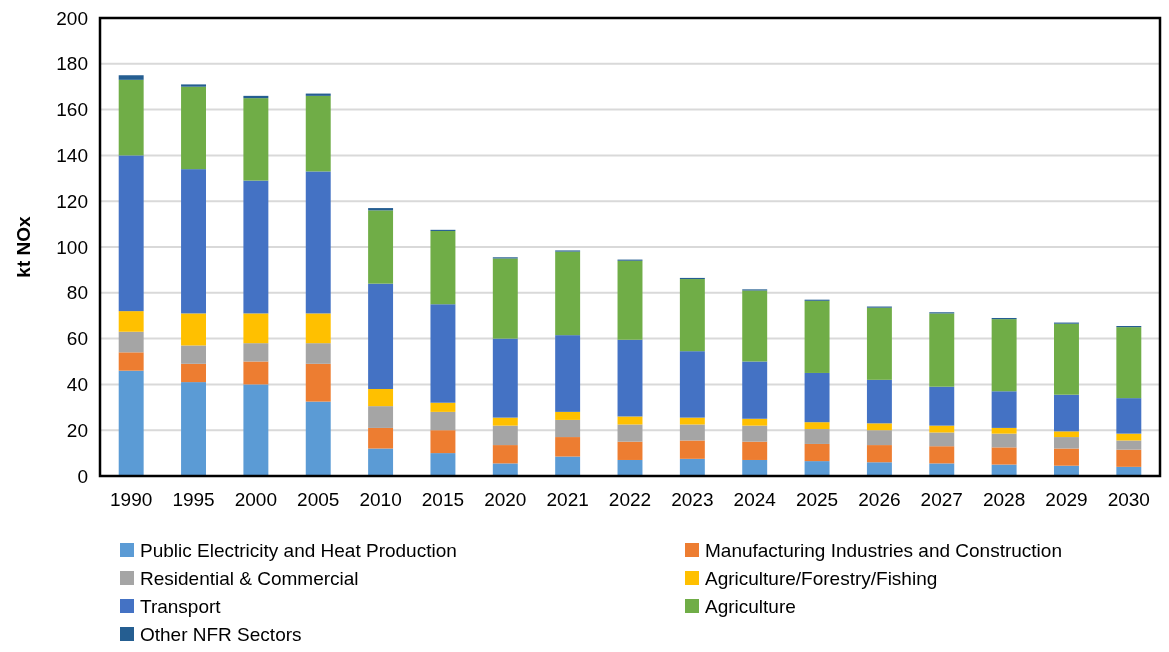  Describe the element at coordinates (249, 578) in the screenshot. I see `legend-label: Residential & Commercial` at that location.